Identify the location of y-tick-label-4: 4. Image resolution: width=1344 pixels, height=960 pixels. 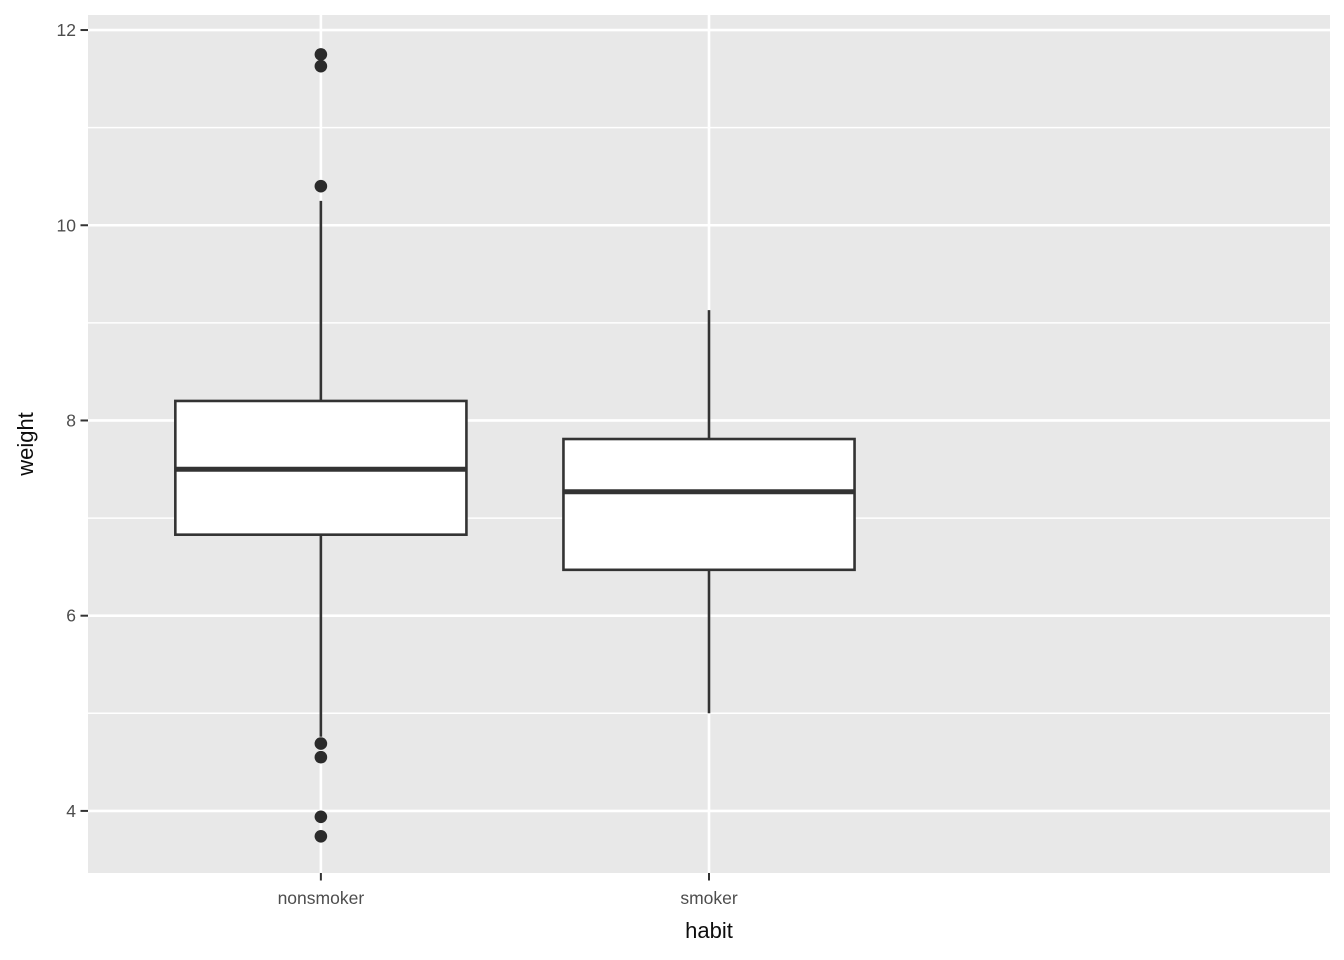
(71, 811).